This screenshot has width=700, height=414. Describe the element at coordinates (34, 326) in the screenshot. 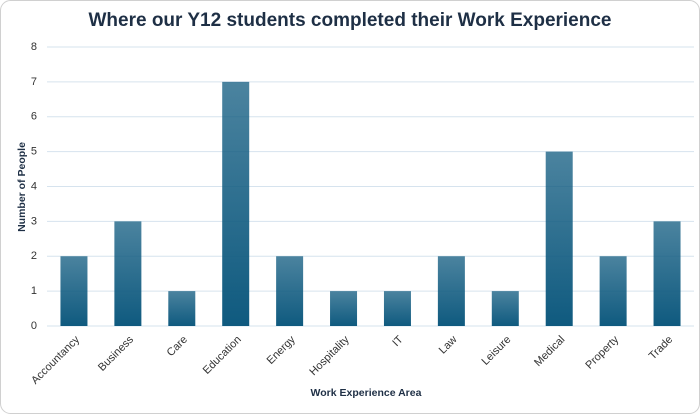

I see `y-tick-label: 0` at that location.